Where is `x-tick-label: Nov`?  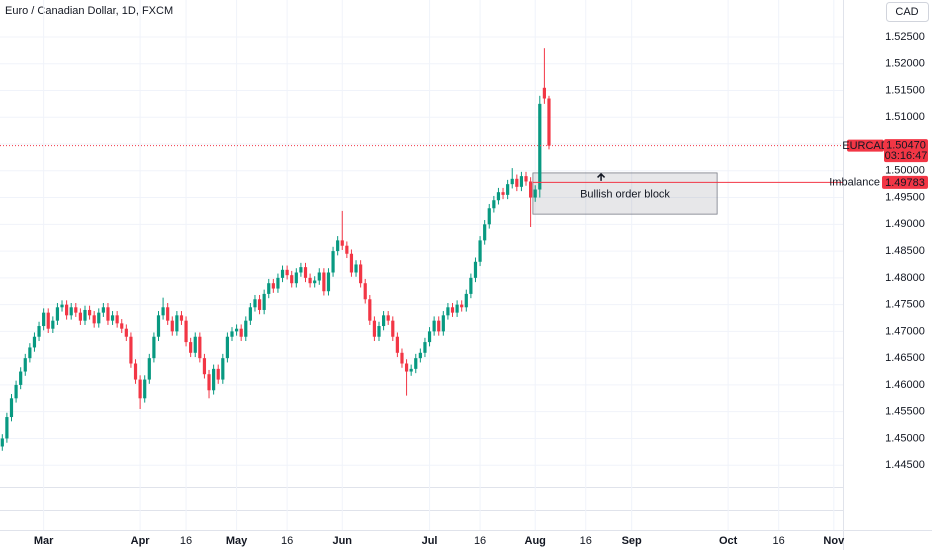
x-tick-label: Nov is located at coordinates (834, 541).